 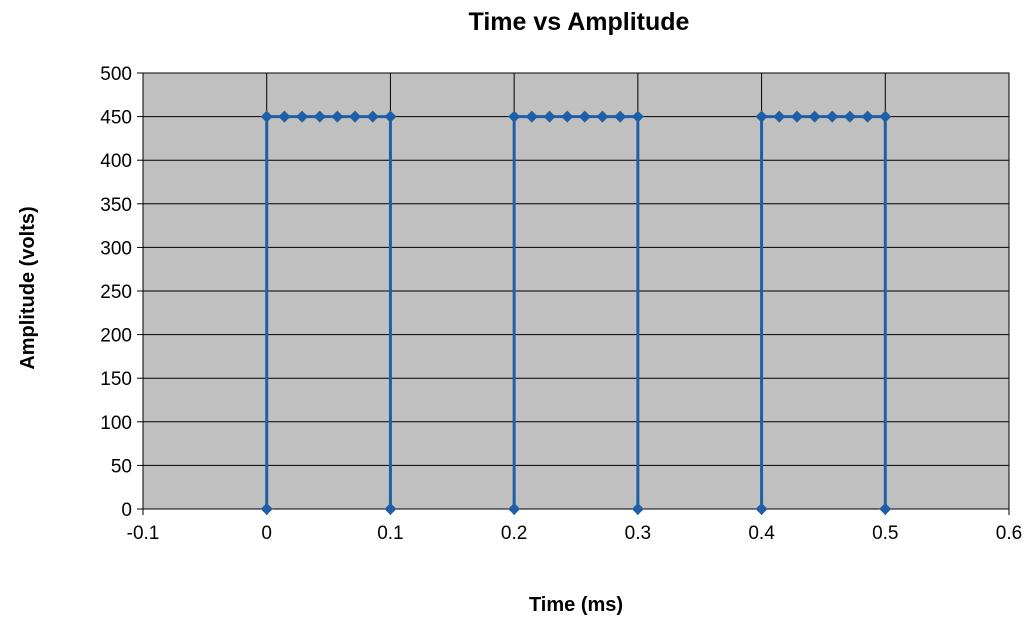 I want to click on y-tick-label: 400, so click(x=116, y=161).